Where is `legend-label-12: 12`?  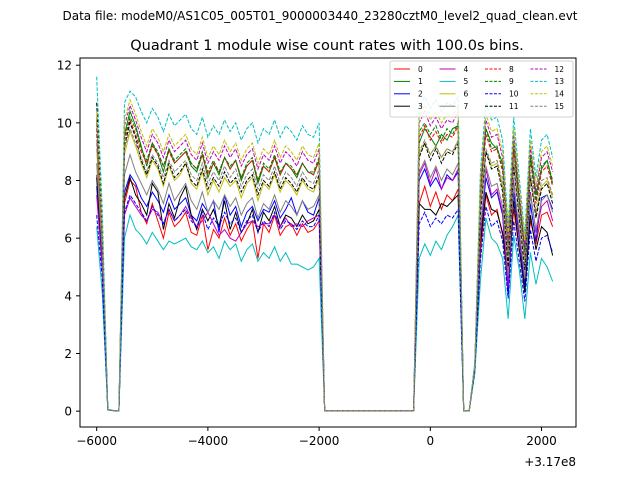
legend-label-12: 12 is located at coordinates (560, 69).